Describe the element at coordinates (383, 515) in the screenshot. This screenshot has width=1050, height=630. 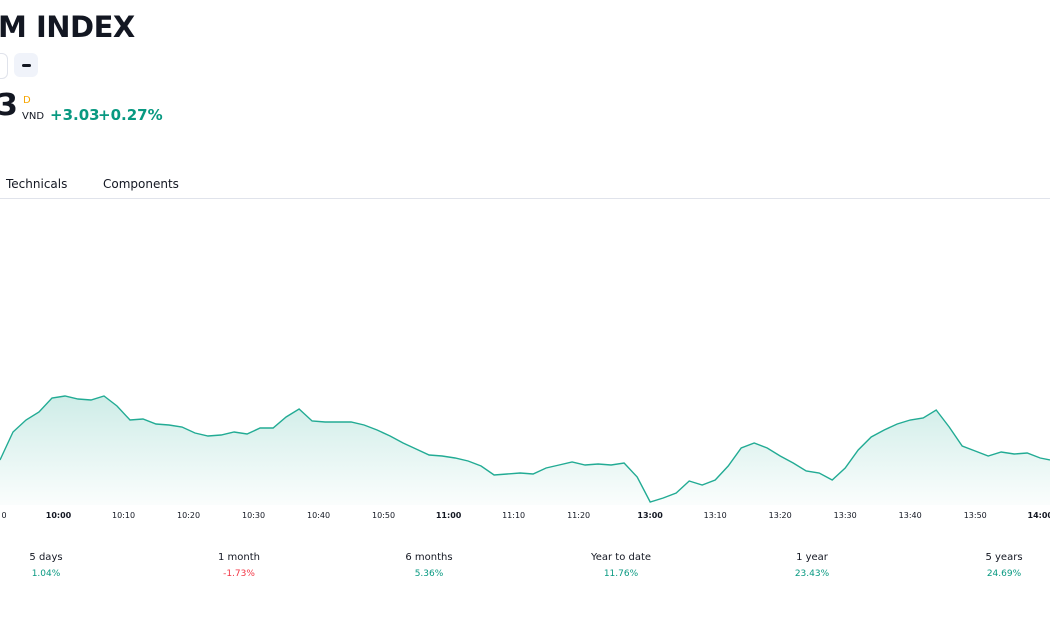
I see `x-tick-label: 10:50` at that location.